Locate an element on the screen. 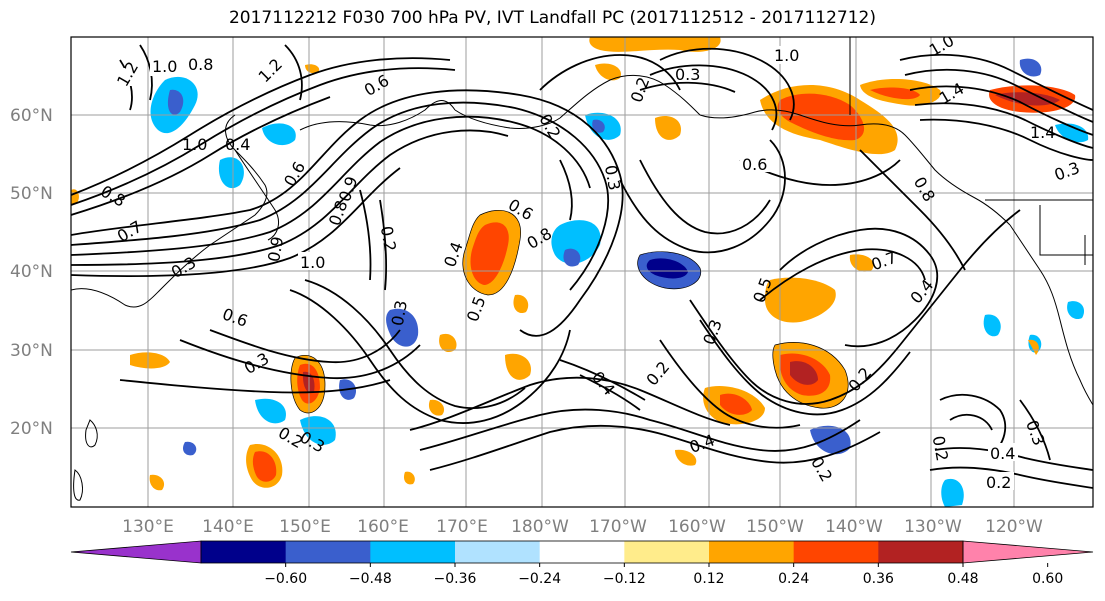 The image size is (1105, 601). lon-label: 130°E is located at coordinates (148, 527).